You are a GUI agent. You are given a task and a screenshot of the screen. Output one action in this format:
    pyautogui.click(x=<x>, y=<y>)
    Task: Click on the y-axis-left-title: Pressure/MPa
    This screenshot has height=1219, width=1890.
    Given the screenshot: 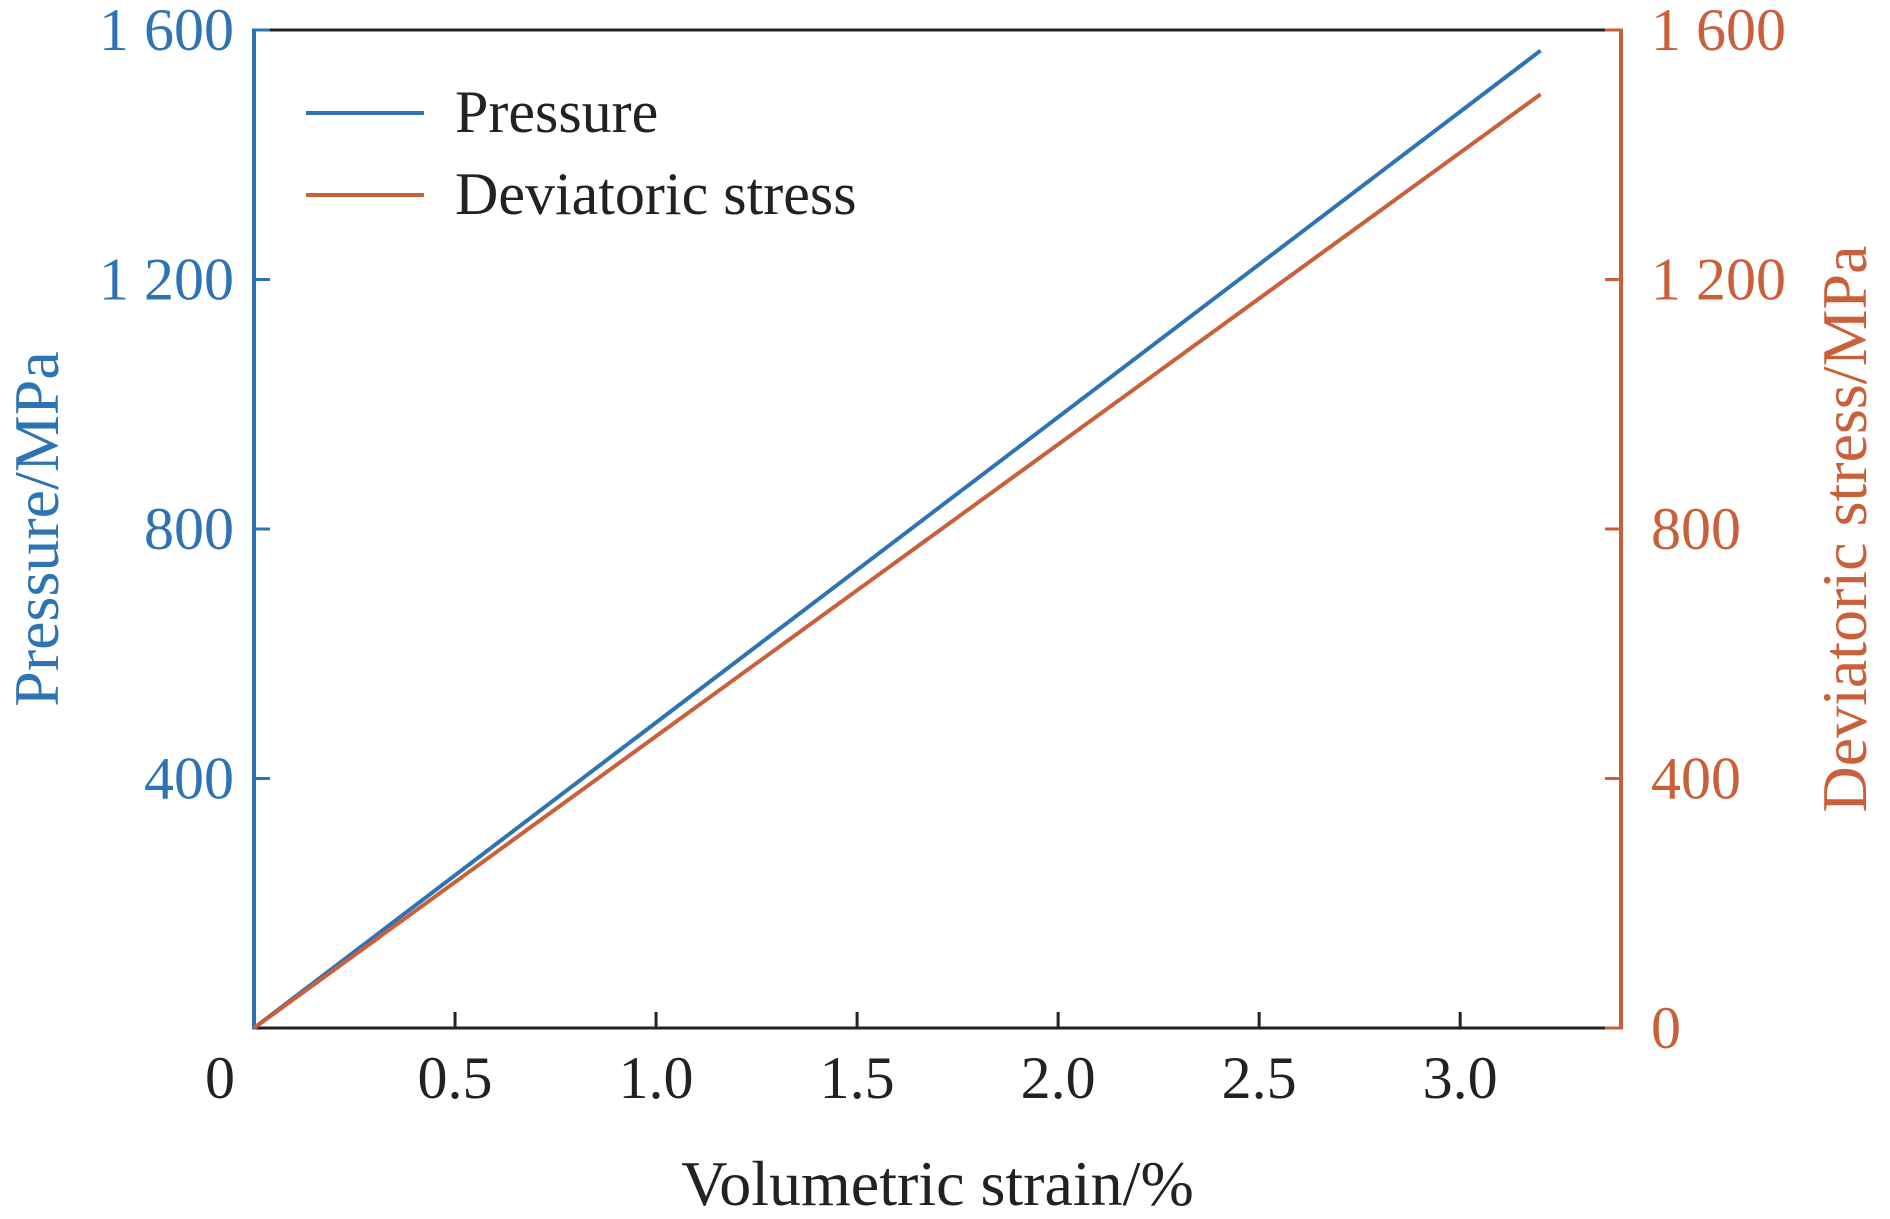 What is the action you would take?
    pyautogui.click(x=36, y=529)
    